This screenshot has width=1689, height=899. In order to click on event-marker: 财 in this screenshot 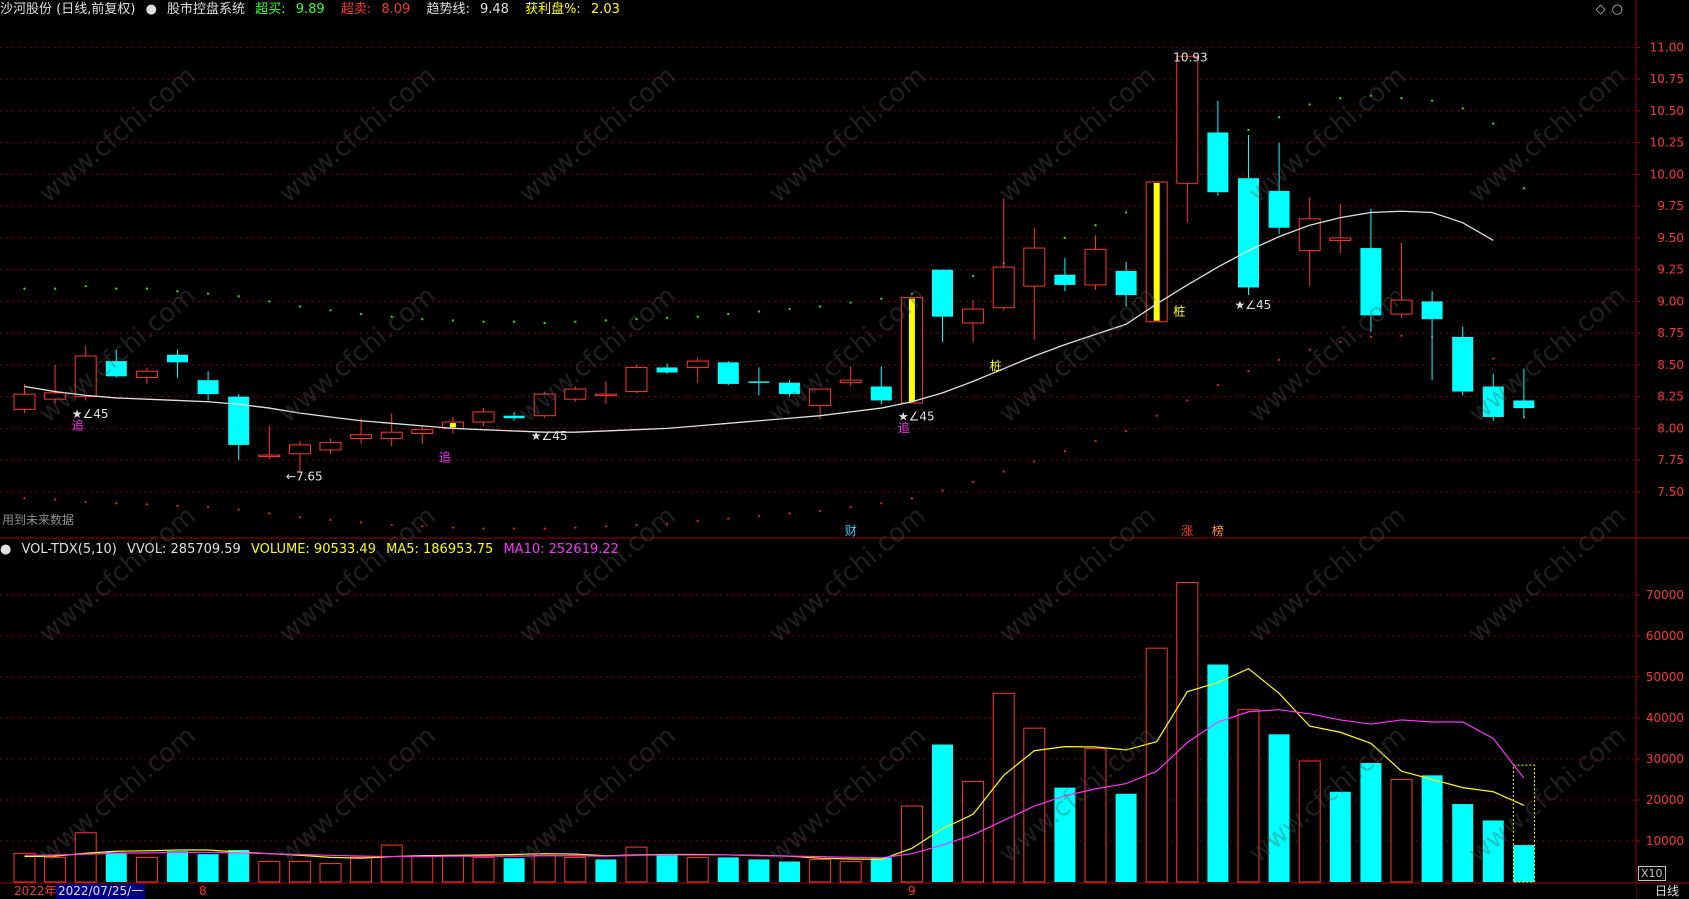, I will do `click(851, 531)`.